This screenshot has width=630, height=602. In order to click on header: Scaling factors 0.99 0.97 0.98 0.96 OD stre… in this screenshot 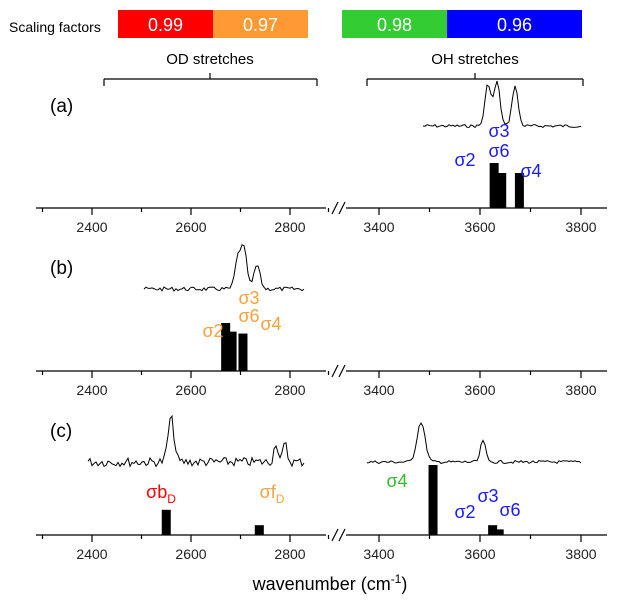, I will do `click(296, 48)`.